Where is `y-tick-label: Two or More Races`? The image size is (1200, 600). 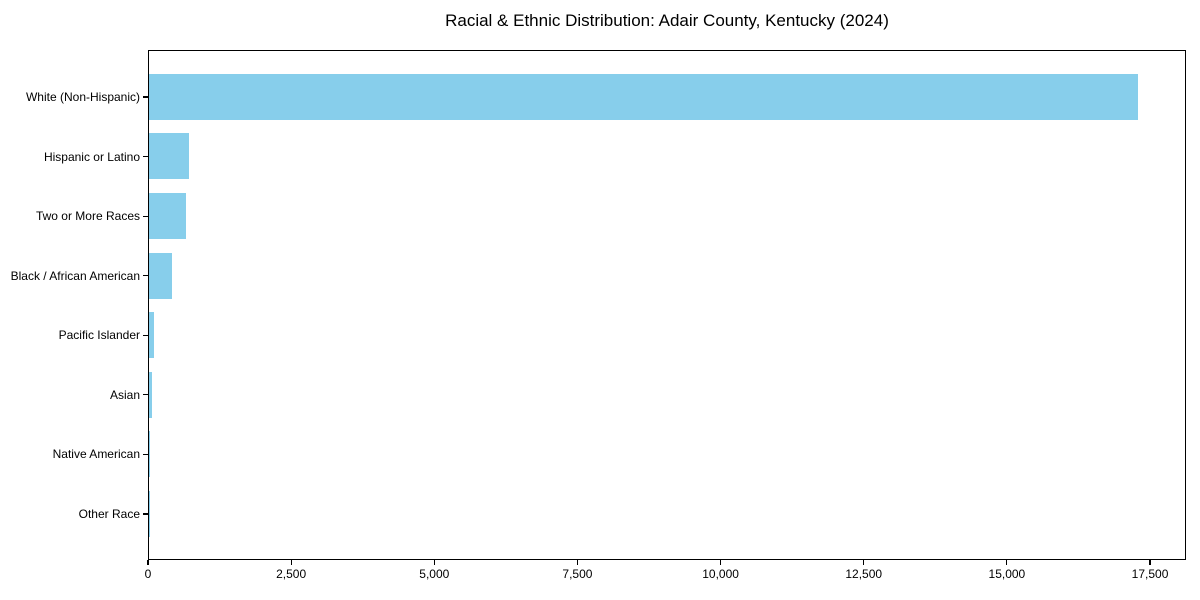 y-tick-label: Two or More Races is located at coordinates (87, 216).